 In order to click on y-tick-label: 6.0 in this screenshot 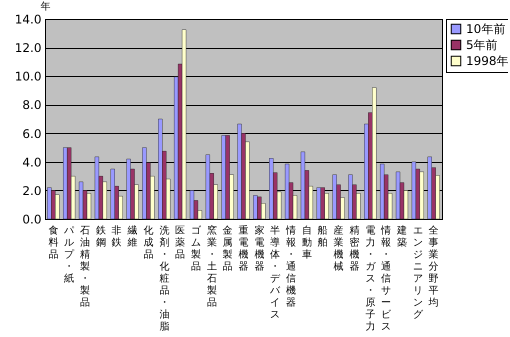, I will do `click(32, 133)`.